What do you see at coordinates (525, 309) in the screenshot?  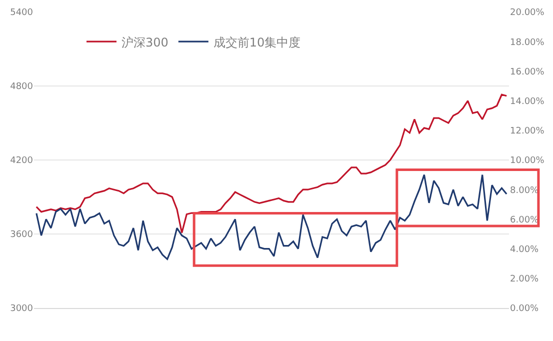 I see `y2-tick-label: 0.00%` at bounding box center [525, 309].